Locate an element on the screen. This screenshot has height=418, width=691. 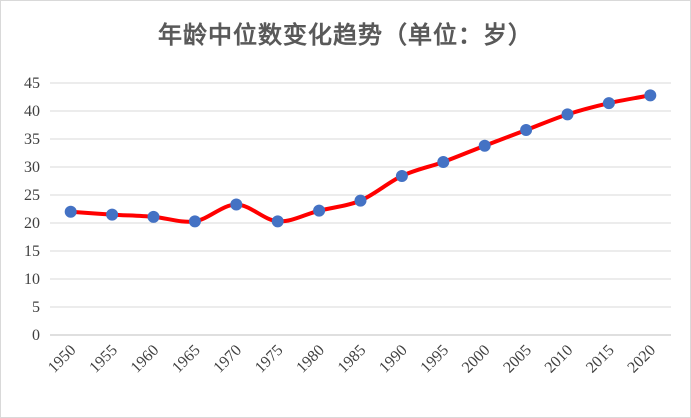
y-tick-label: 0 is located at coordinates (36, 335).